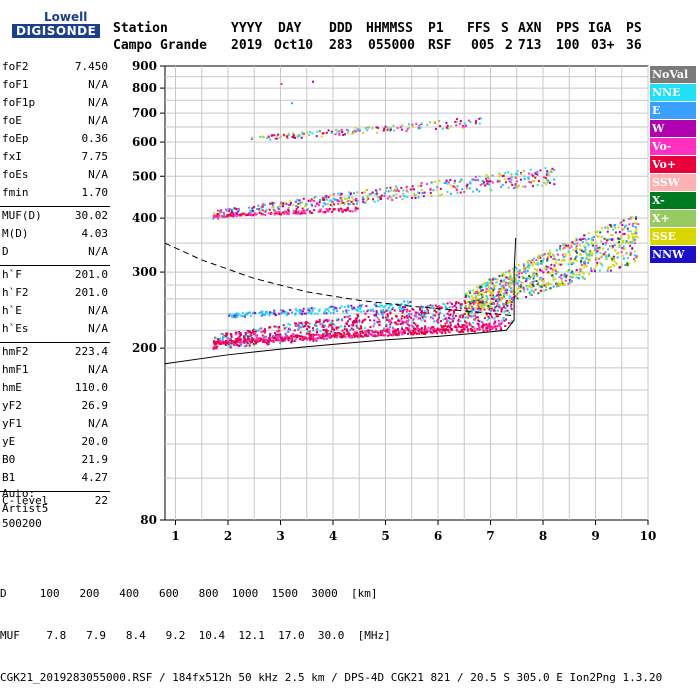  Describe the element at coordinates (144, 142) in the screenshot. I see `y-tick-label: 600` at that location.